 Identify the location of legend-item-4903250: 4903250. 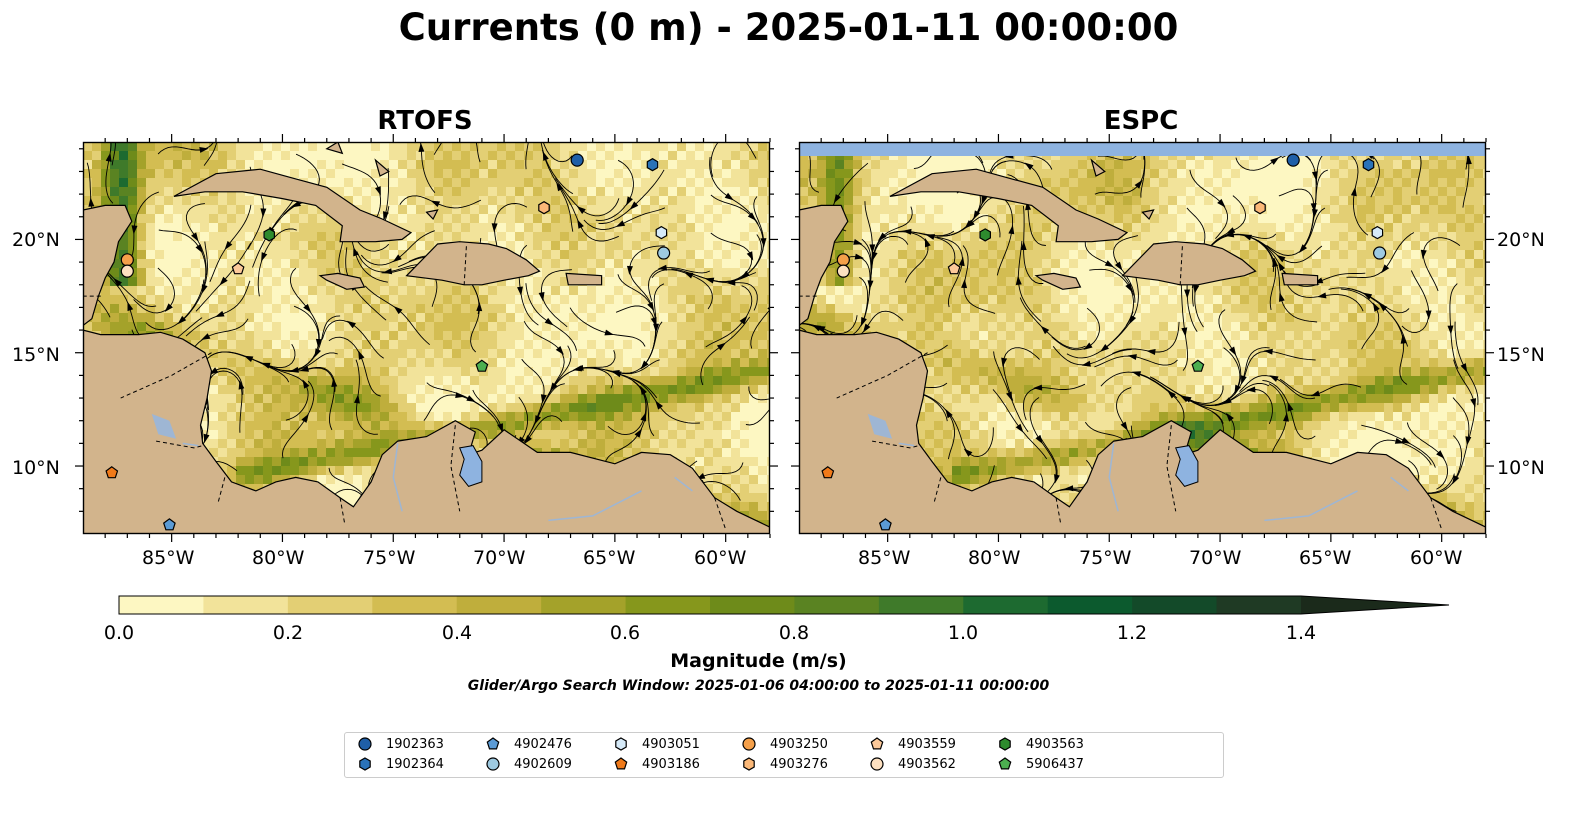
(784, 744).